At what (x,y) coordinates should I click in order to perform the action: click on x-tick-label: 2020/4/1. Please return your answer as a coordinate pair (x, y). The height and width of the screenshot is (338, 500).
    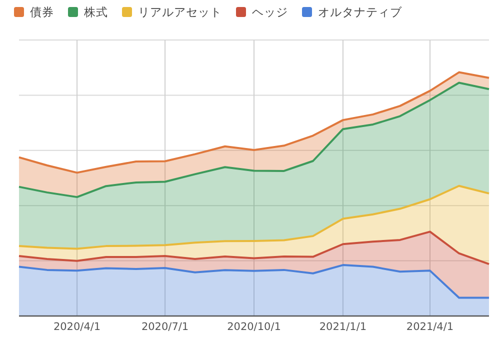
    Looking at the image, I should click on (77, 327).